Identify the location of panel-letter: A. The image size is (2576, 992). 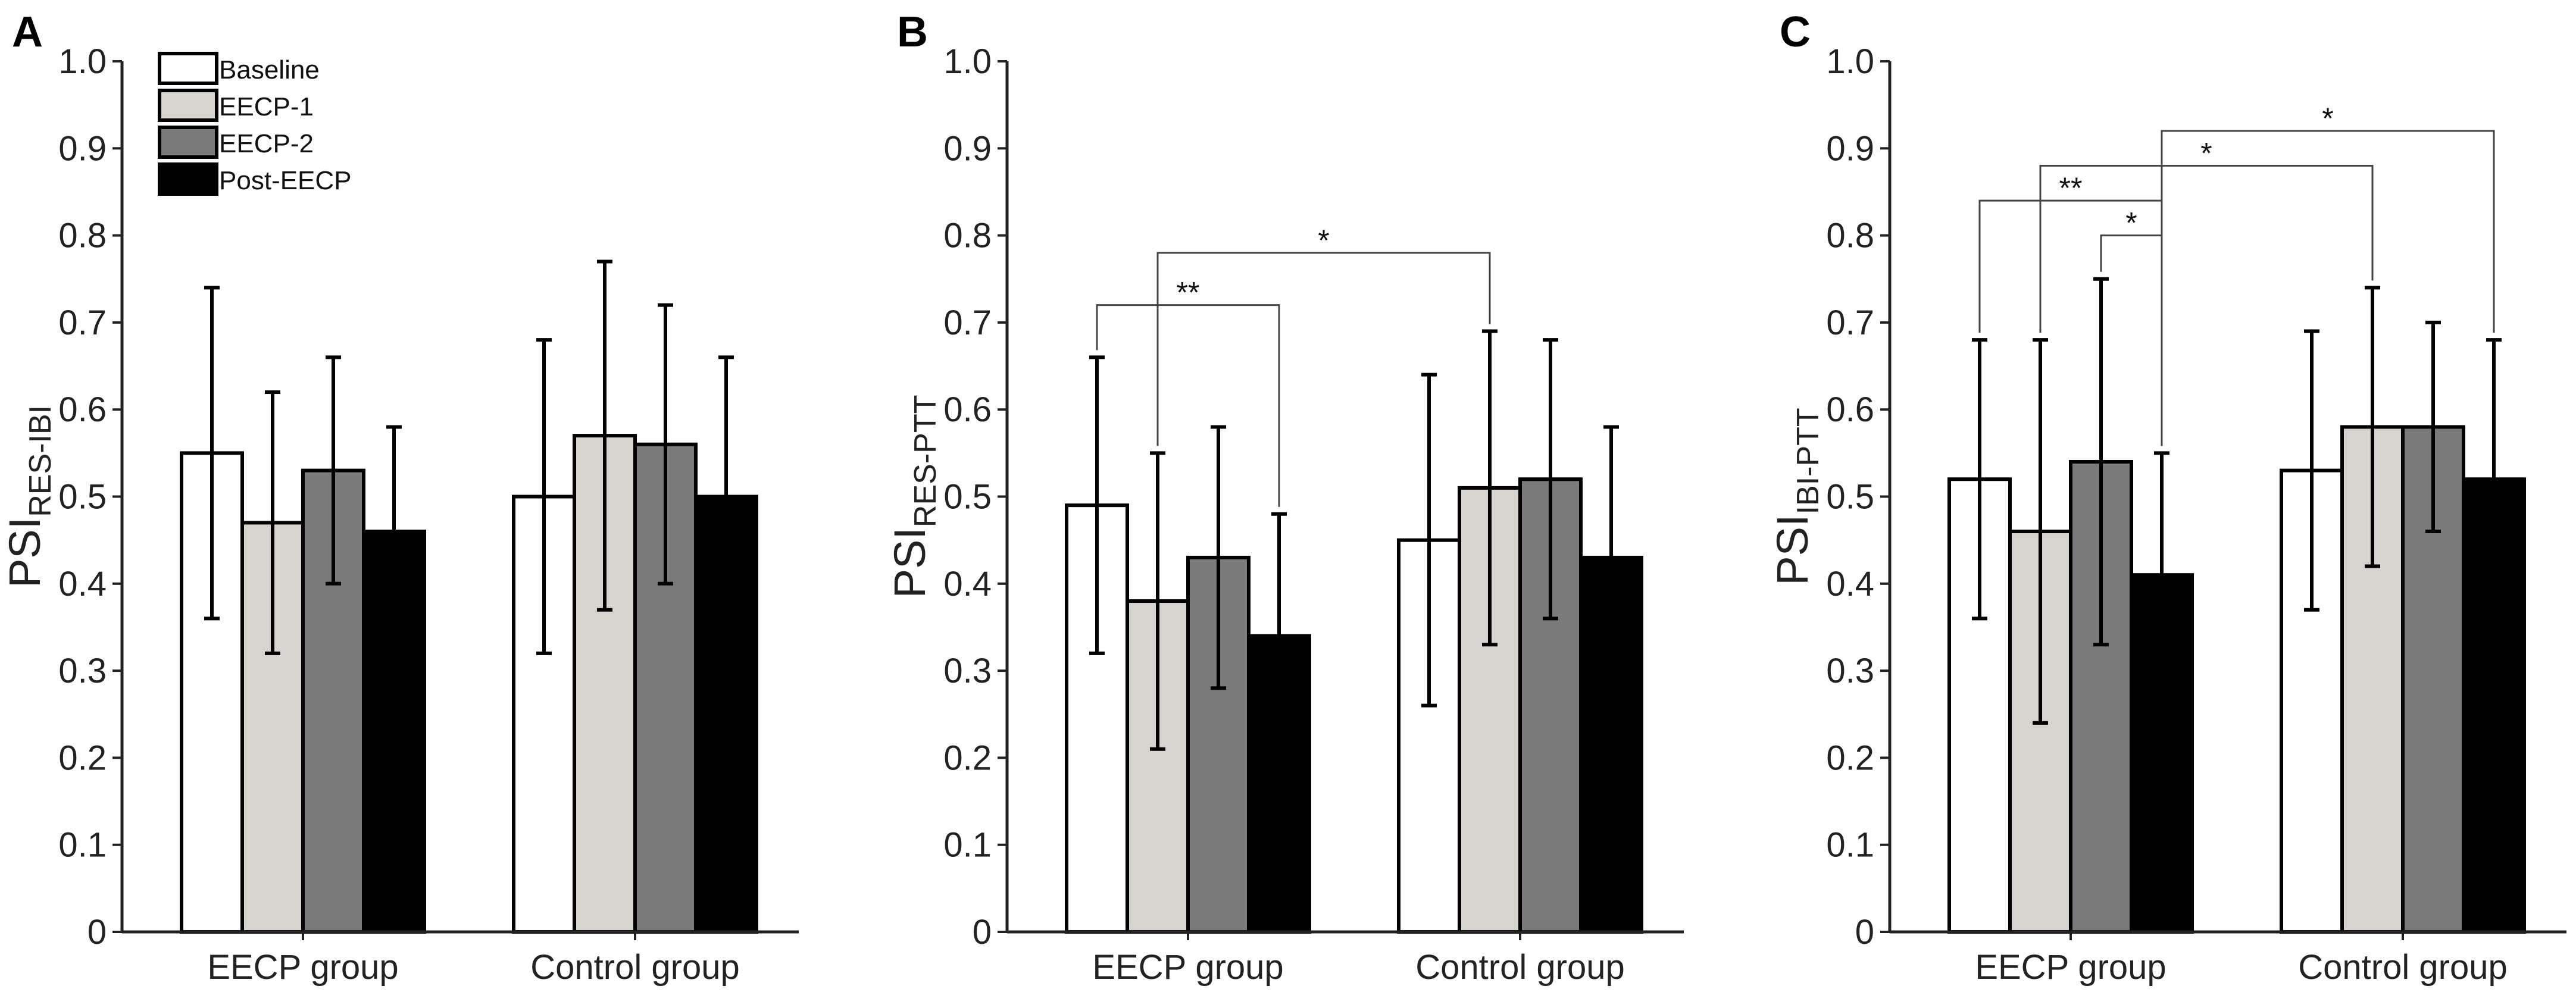
(27, 32).